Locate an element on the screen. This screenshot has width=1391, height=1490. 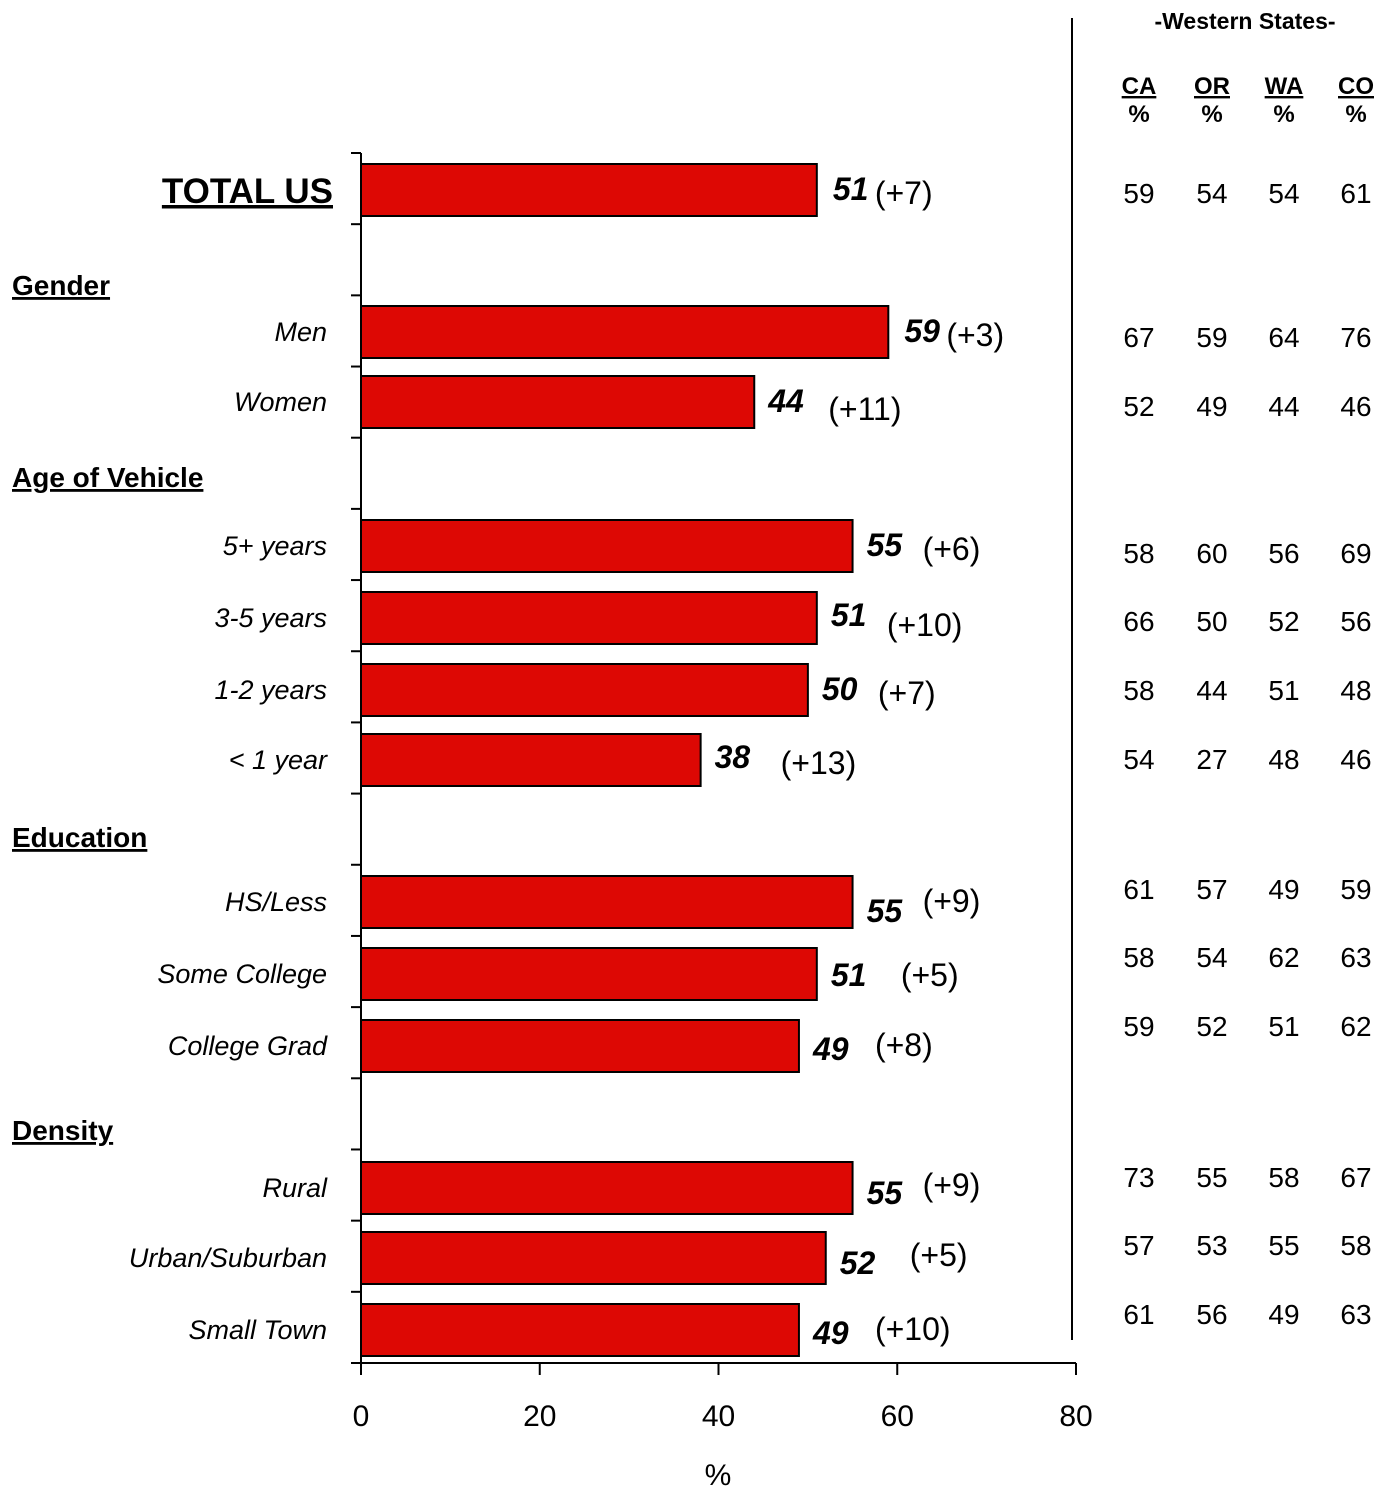
category-label: Men is located at coordinates (300, 332).